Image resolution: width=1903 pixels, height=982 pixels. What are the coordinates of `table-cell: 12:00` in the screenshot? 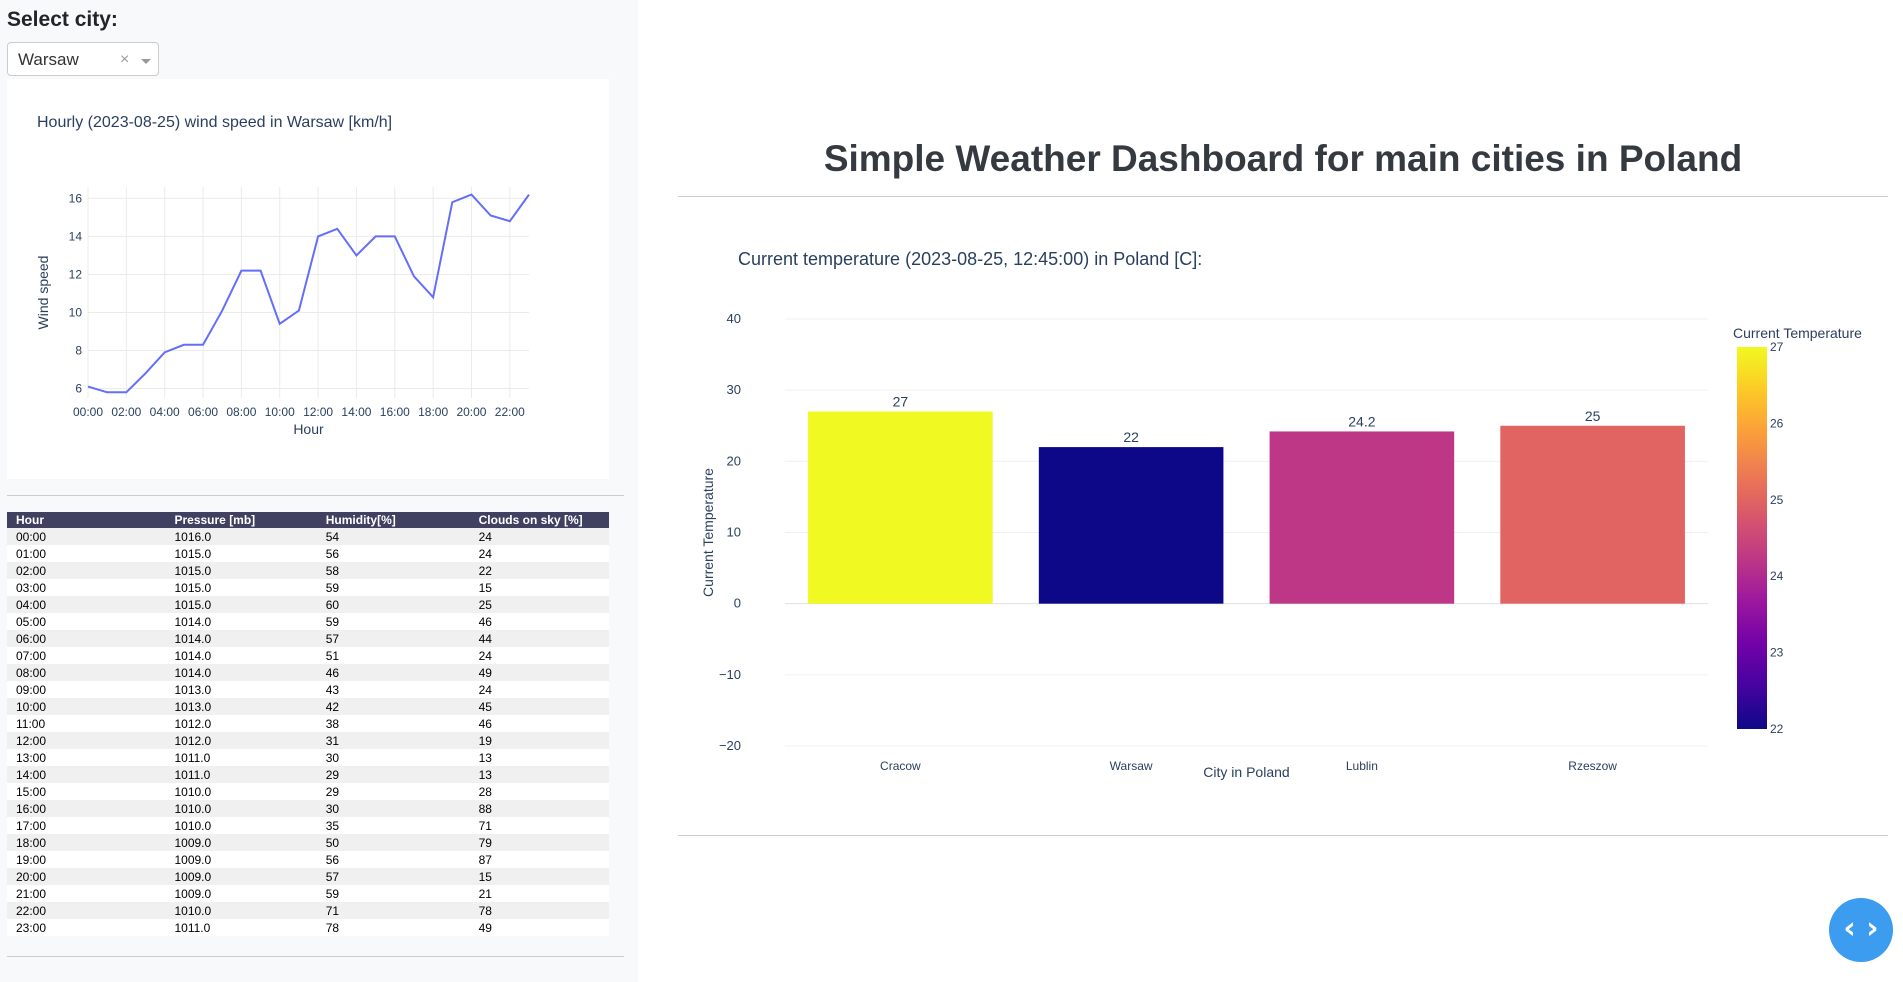 It's located at (86, 740).